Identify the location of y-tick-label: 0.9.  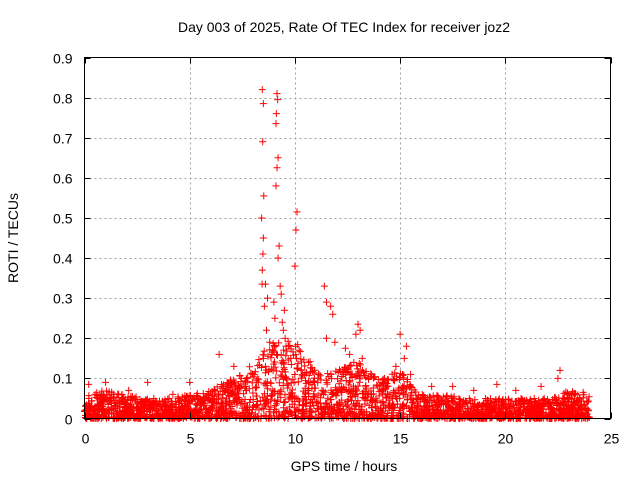
(63, 59).